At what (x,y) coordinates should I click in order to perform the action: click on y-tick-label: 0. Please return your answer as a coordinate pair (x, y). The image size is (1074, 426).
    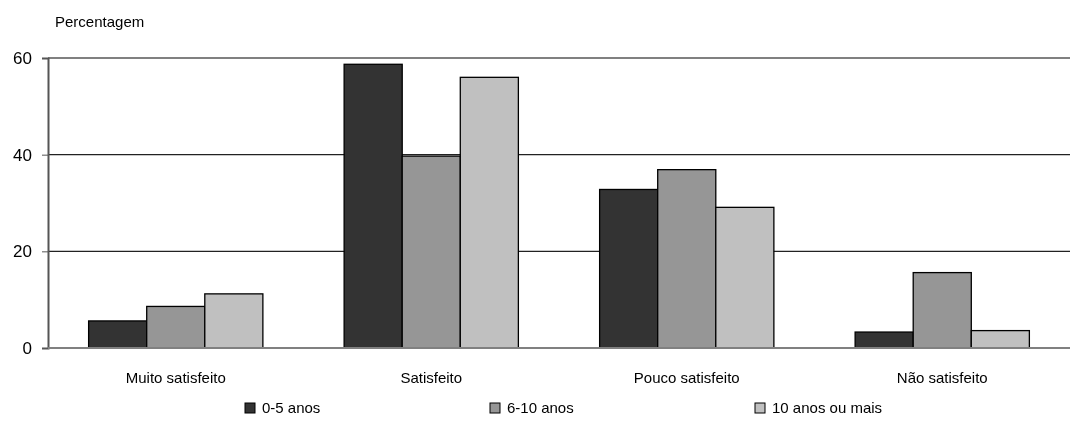
    Looking at the image, I should click on (27, 348).